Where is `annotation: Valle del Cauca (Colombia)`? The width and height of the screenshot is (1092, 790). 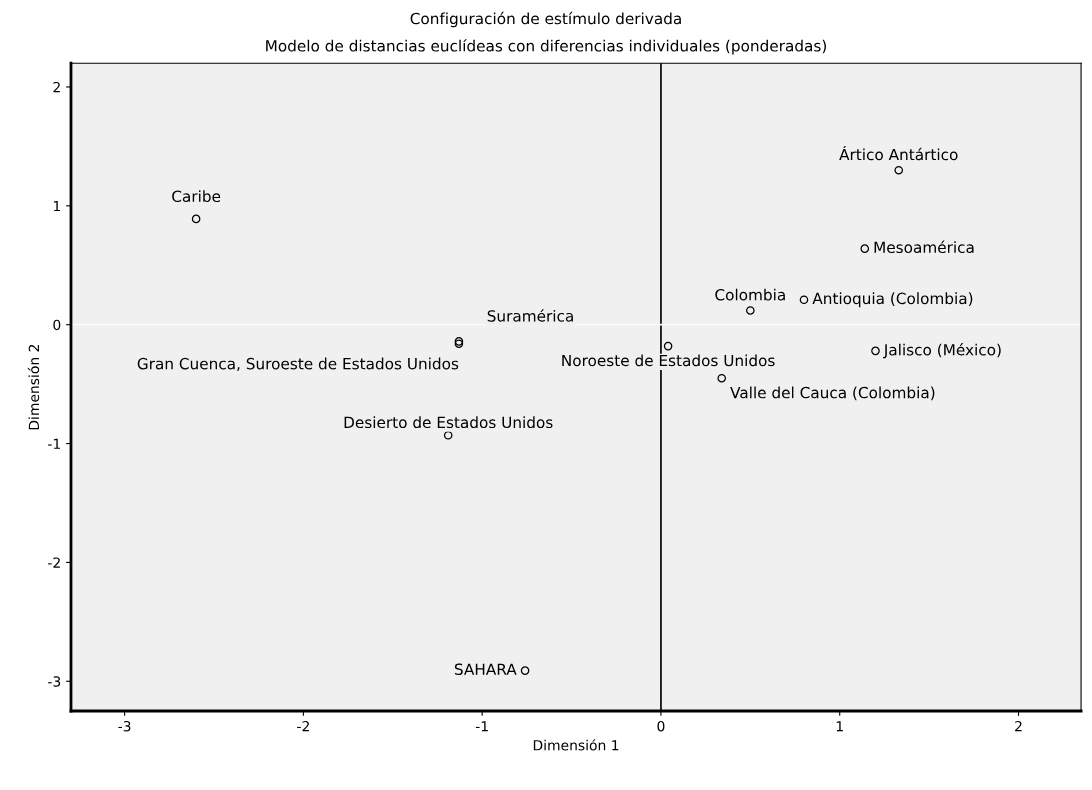
annotation: Valle del Cauca (Colombia) is located at coordinates (832, 393).